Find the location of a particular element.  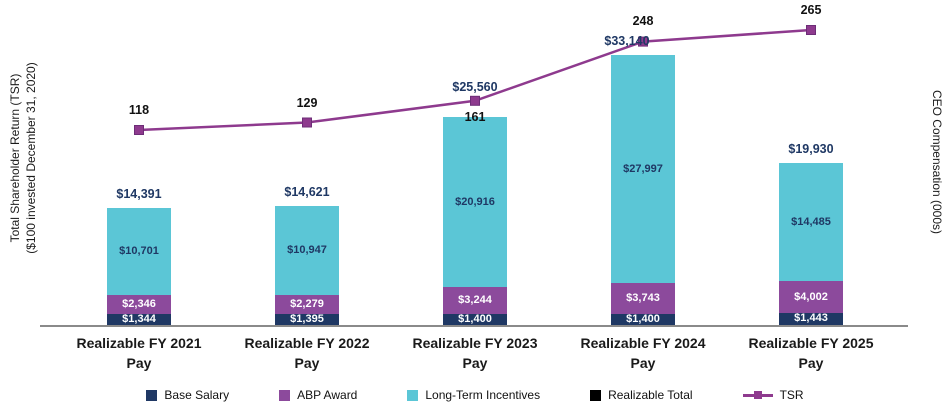

tsr-value-label: 129 is located at coordinates (307, 102).